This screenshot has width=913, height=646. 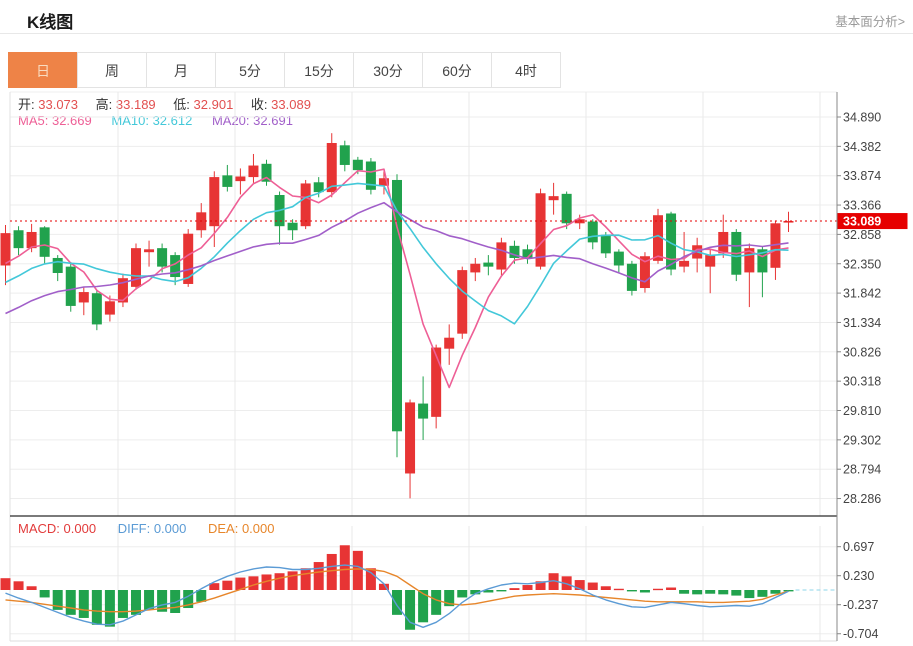 I want to click on tab-week: 周, so click(x=112, y=70).